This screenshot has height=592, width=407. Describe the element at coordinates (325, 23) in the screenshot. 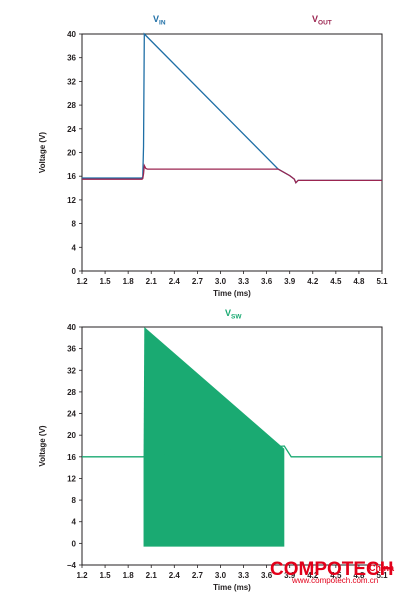

I see `legend-subscript: OUT` at that location.